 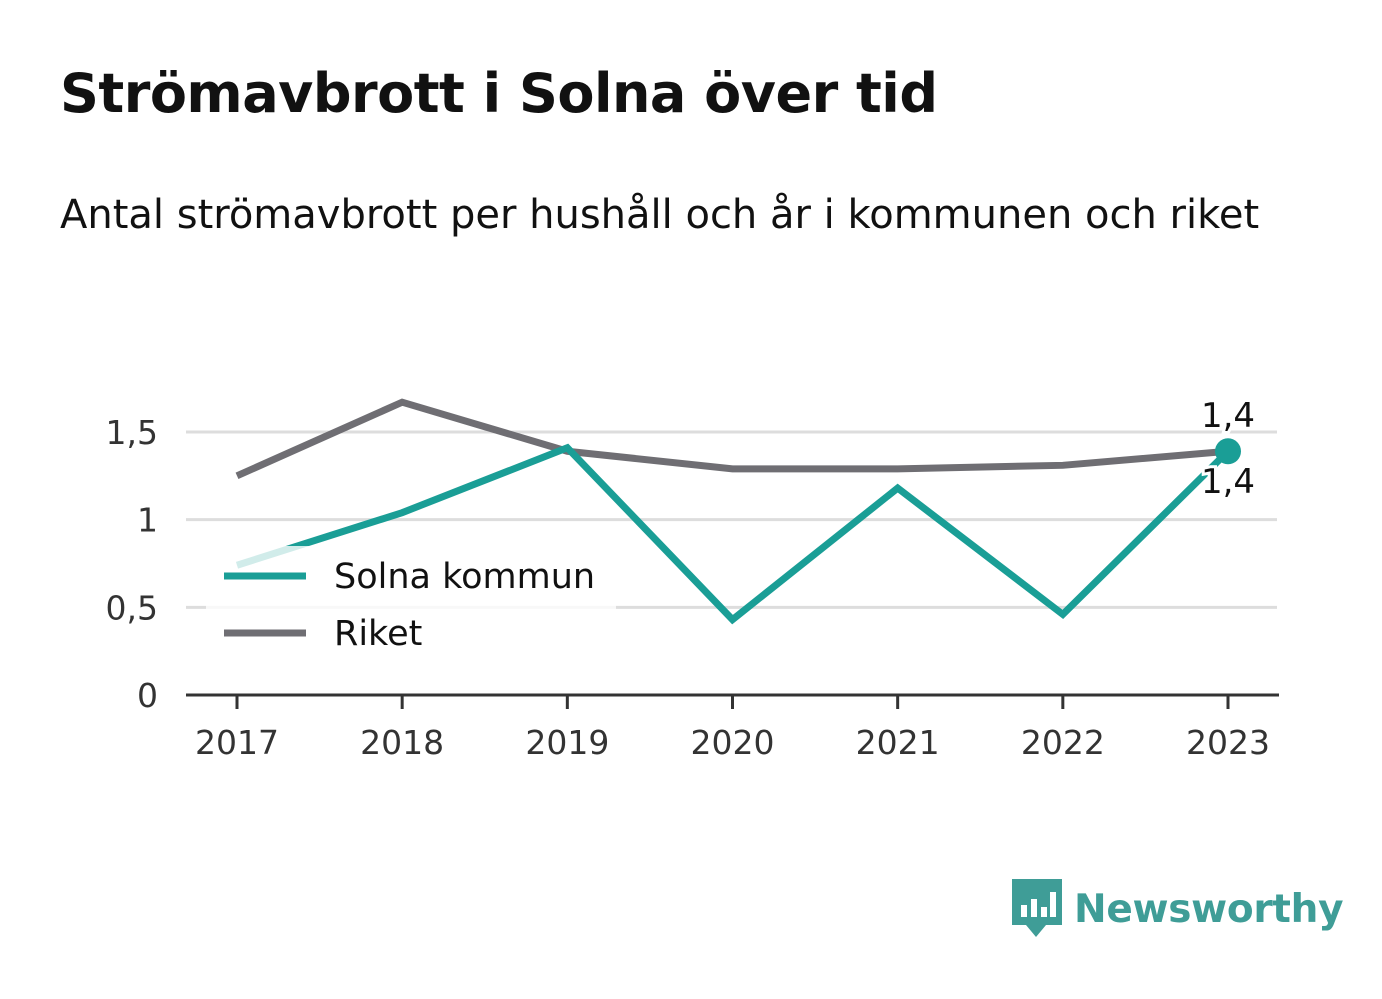 What do you see at coordinates (132, 564) in the screenshot?
I see `y-axis-tick-labels: 0 0,5 1 1,5` at bounding box center [132, 564].